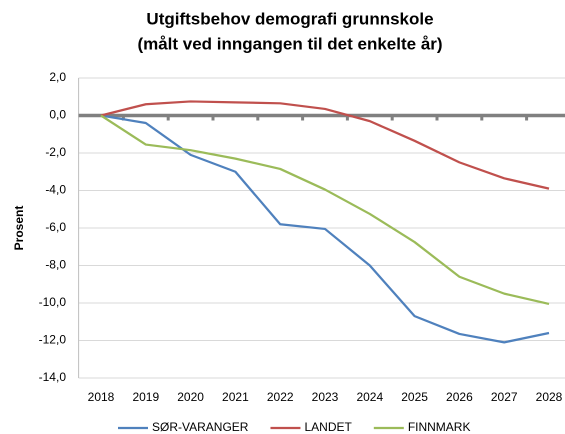 This screenshot has width=565, height=434. What do you see at coordinates (55, 227) in the screenshot?
I see `y-tick-label: -6,0` at bounding box center [55, 227].